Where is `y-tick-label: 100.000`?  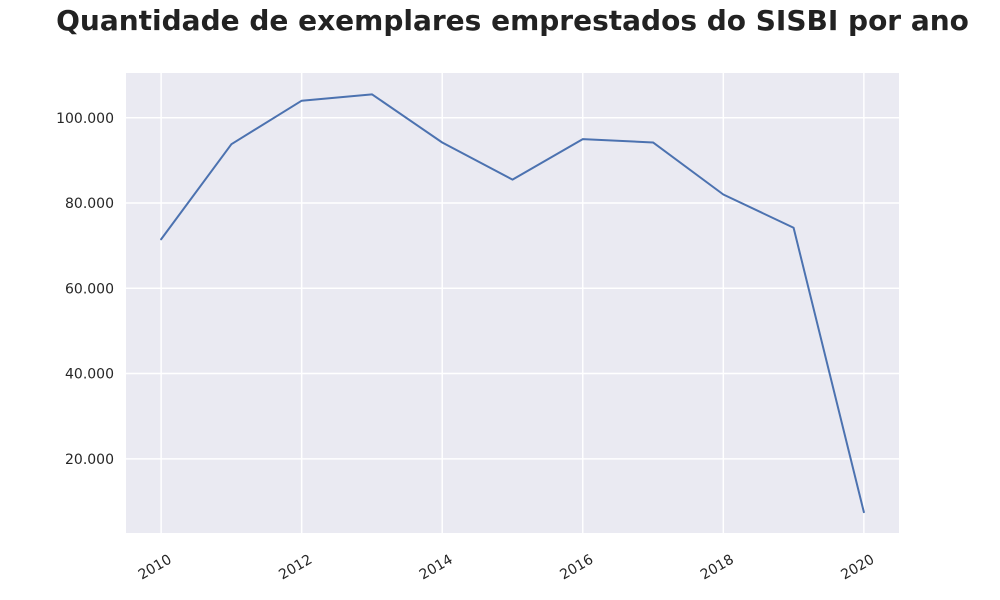 y-tick-label: 100.000 is located at coordinates (85, 119).